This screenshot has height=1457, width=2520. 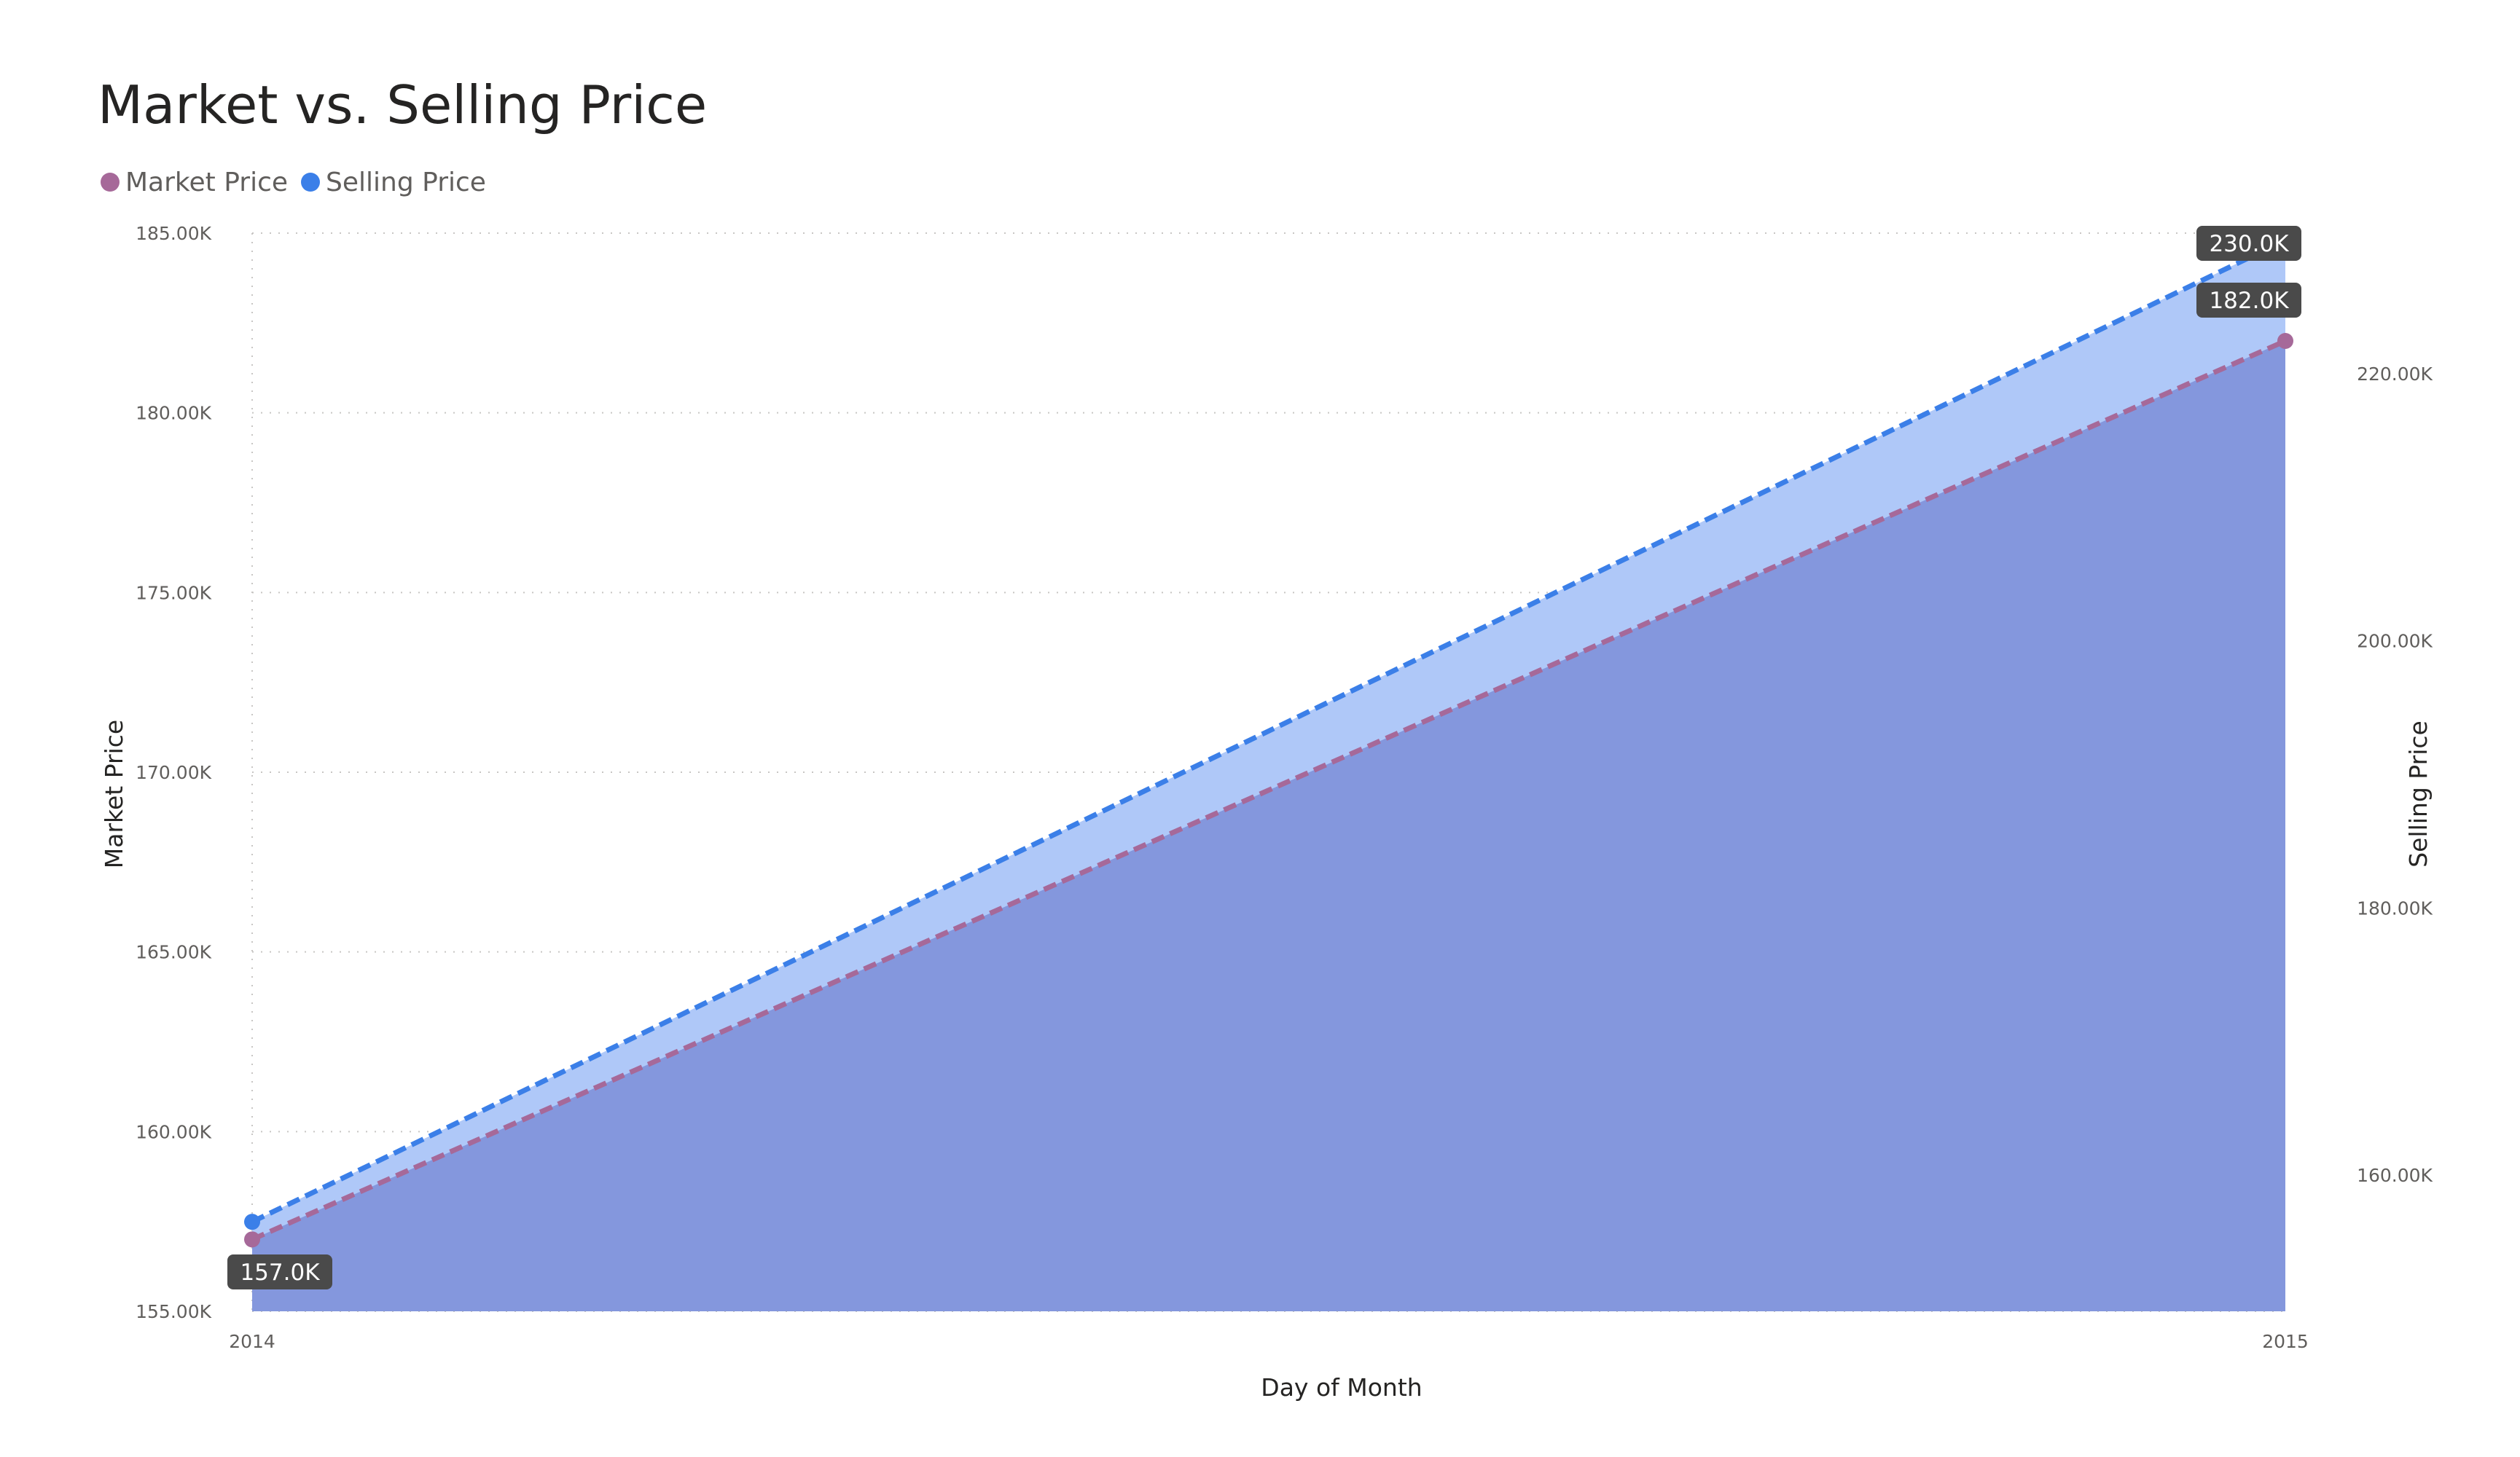 I want to click on y2-axis-title: Selling Price, so click(x=2418, y=794).